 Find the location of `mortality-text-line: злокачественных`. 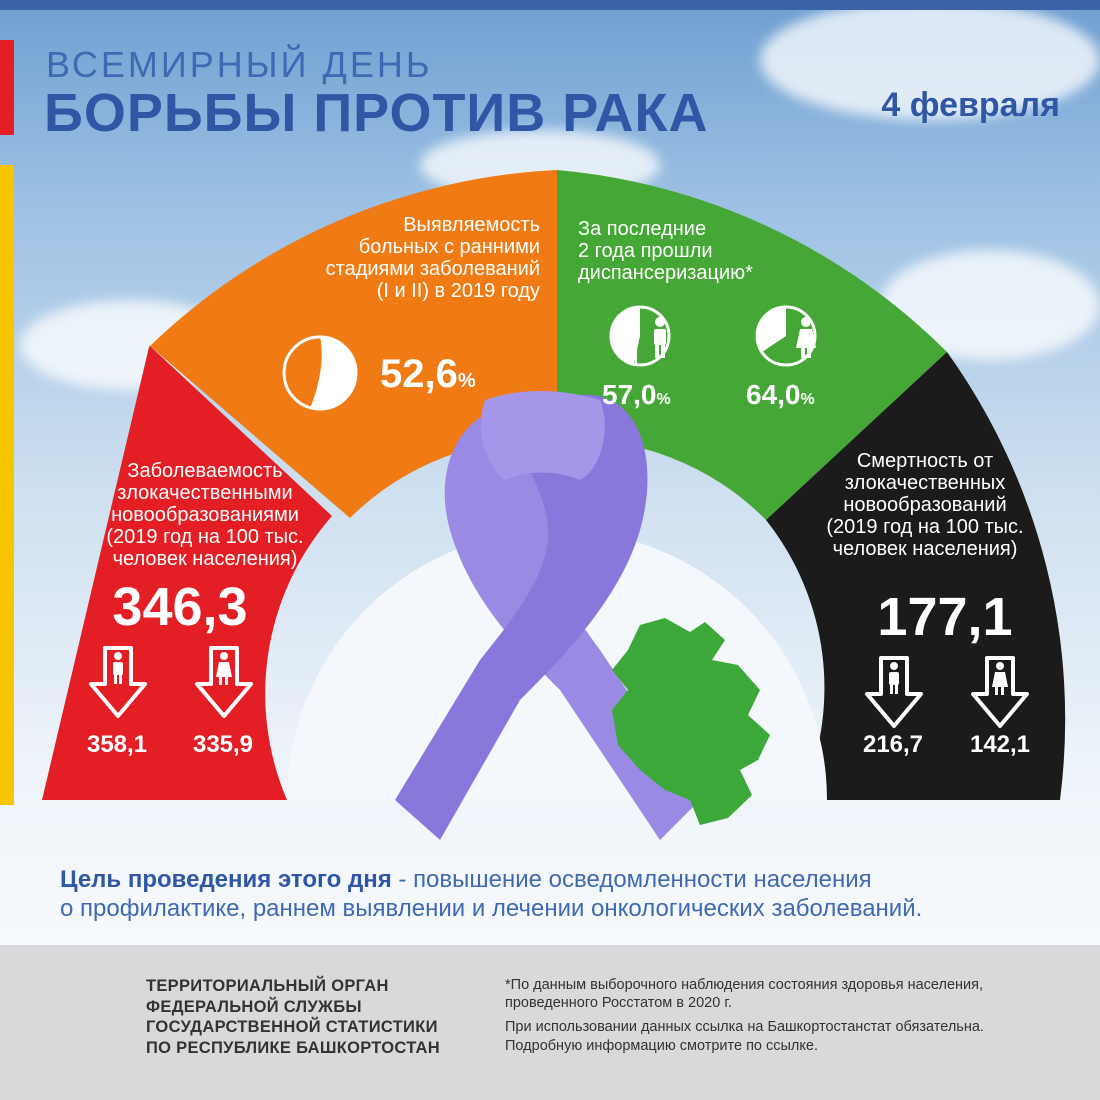

mortality-text-line: злокачественных is located at coordinates (925, 483).